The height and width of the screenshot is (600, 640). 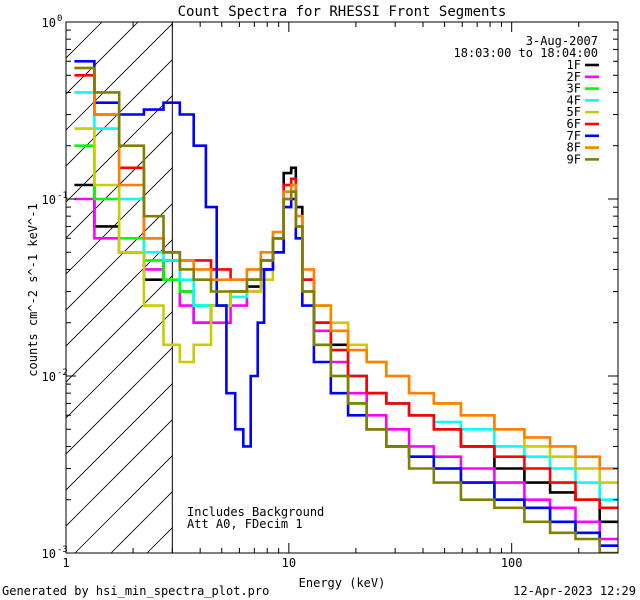 What do you see at coordinates (574, 124) in the screenshot?
I see `legend-label: 6F` at bounding box center [574, 124].